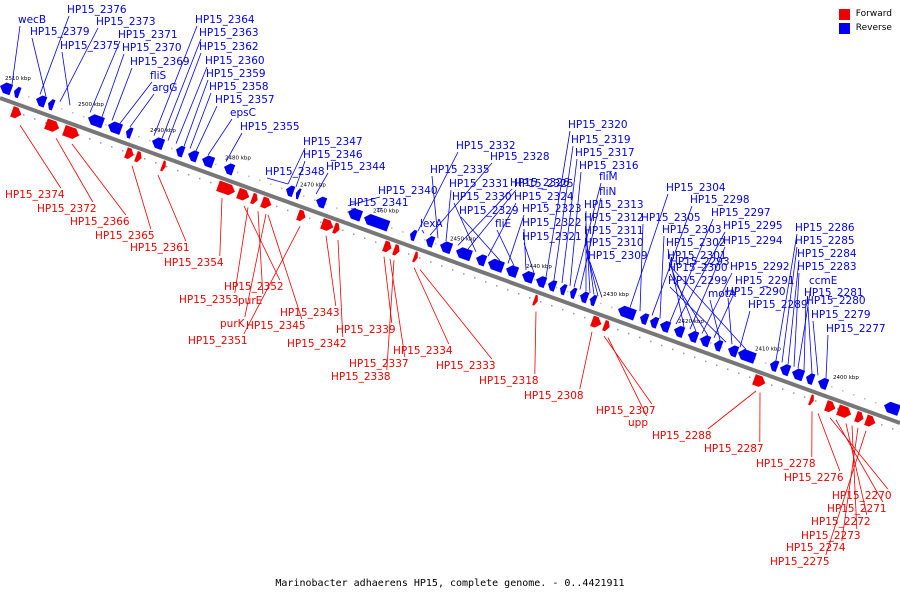  I want to click on reverse-gene-label: HP15_2359, so click(236, 74).